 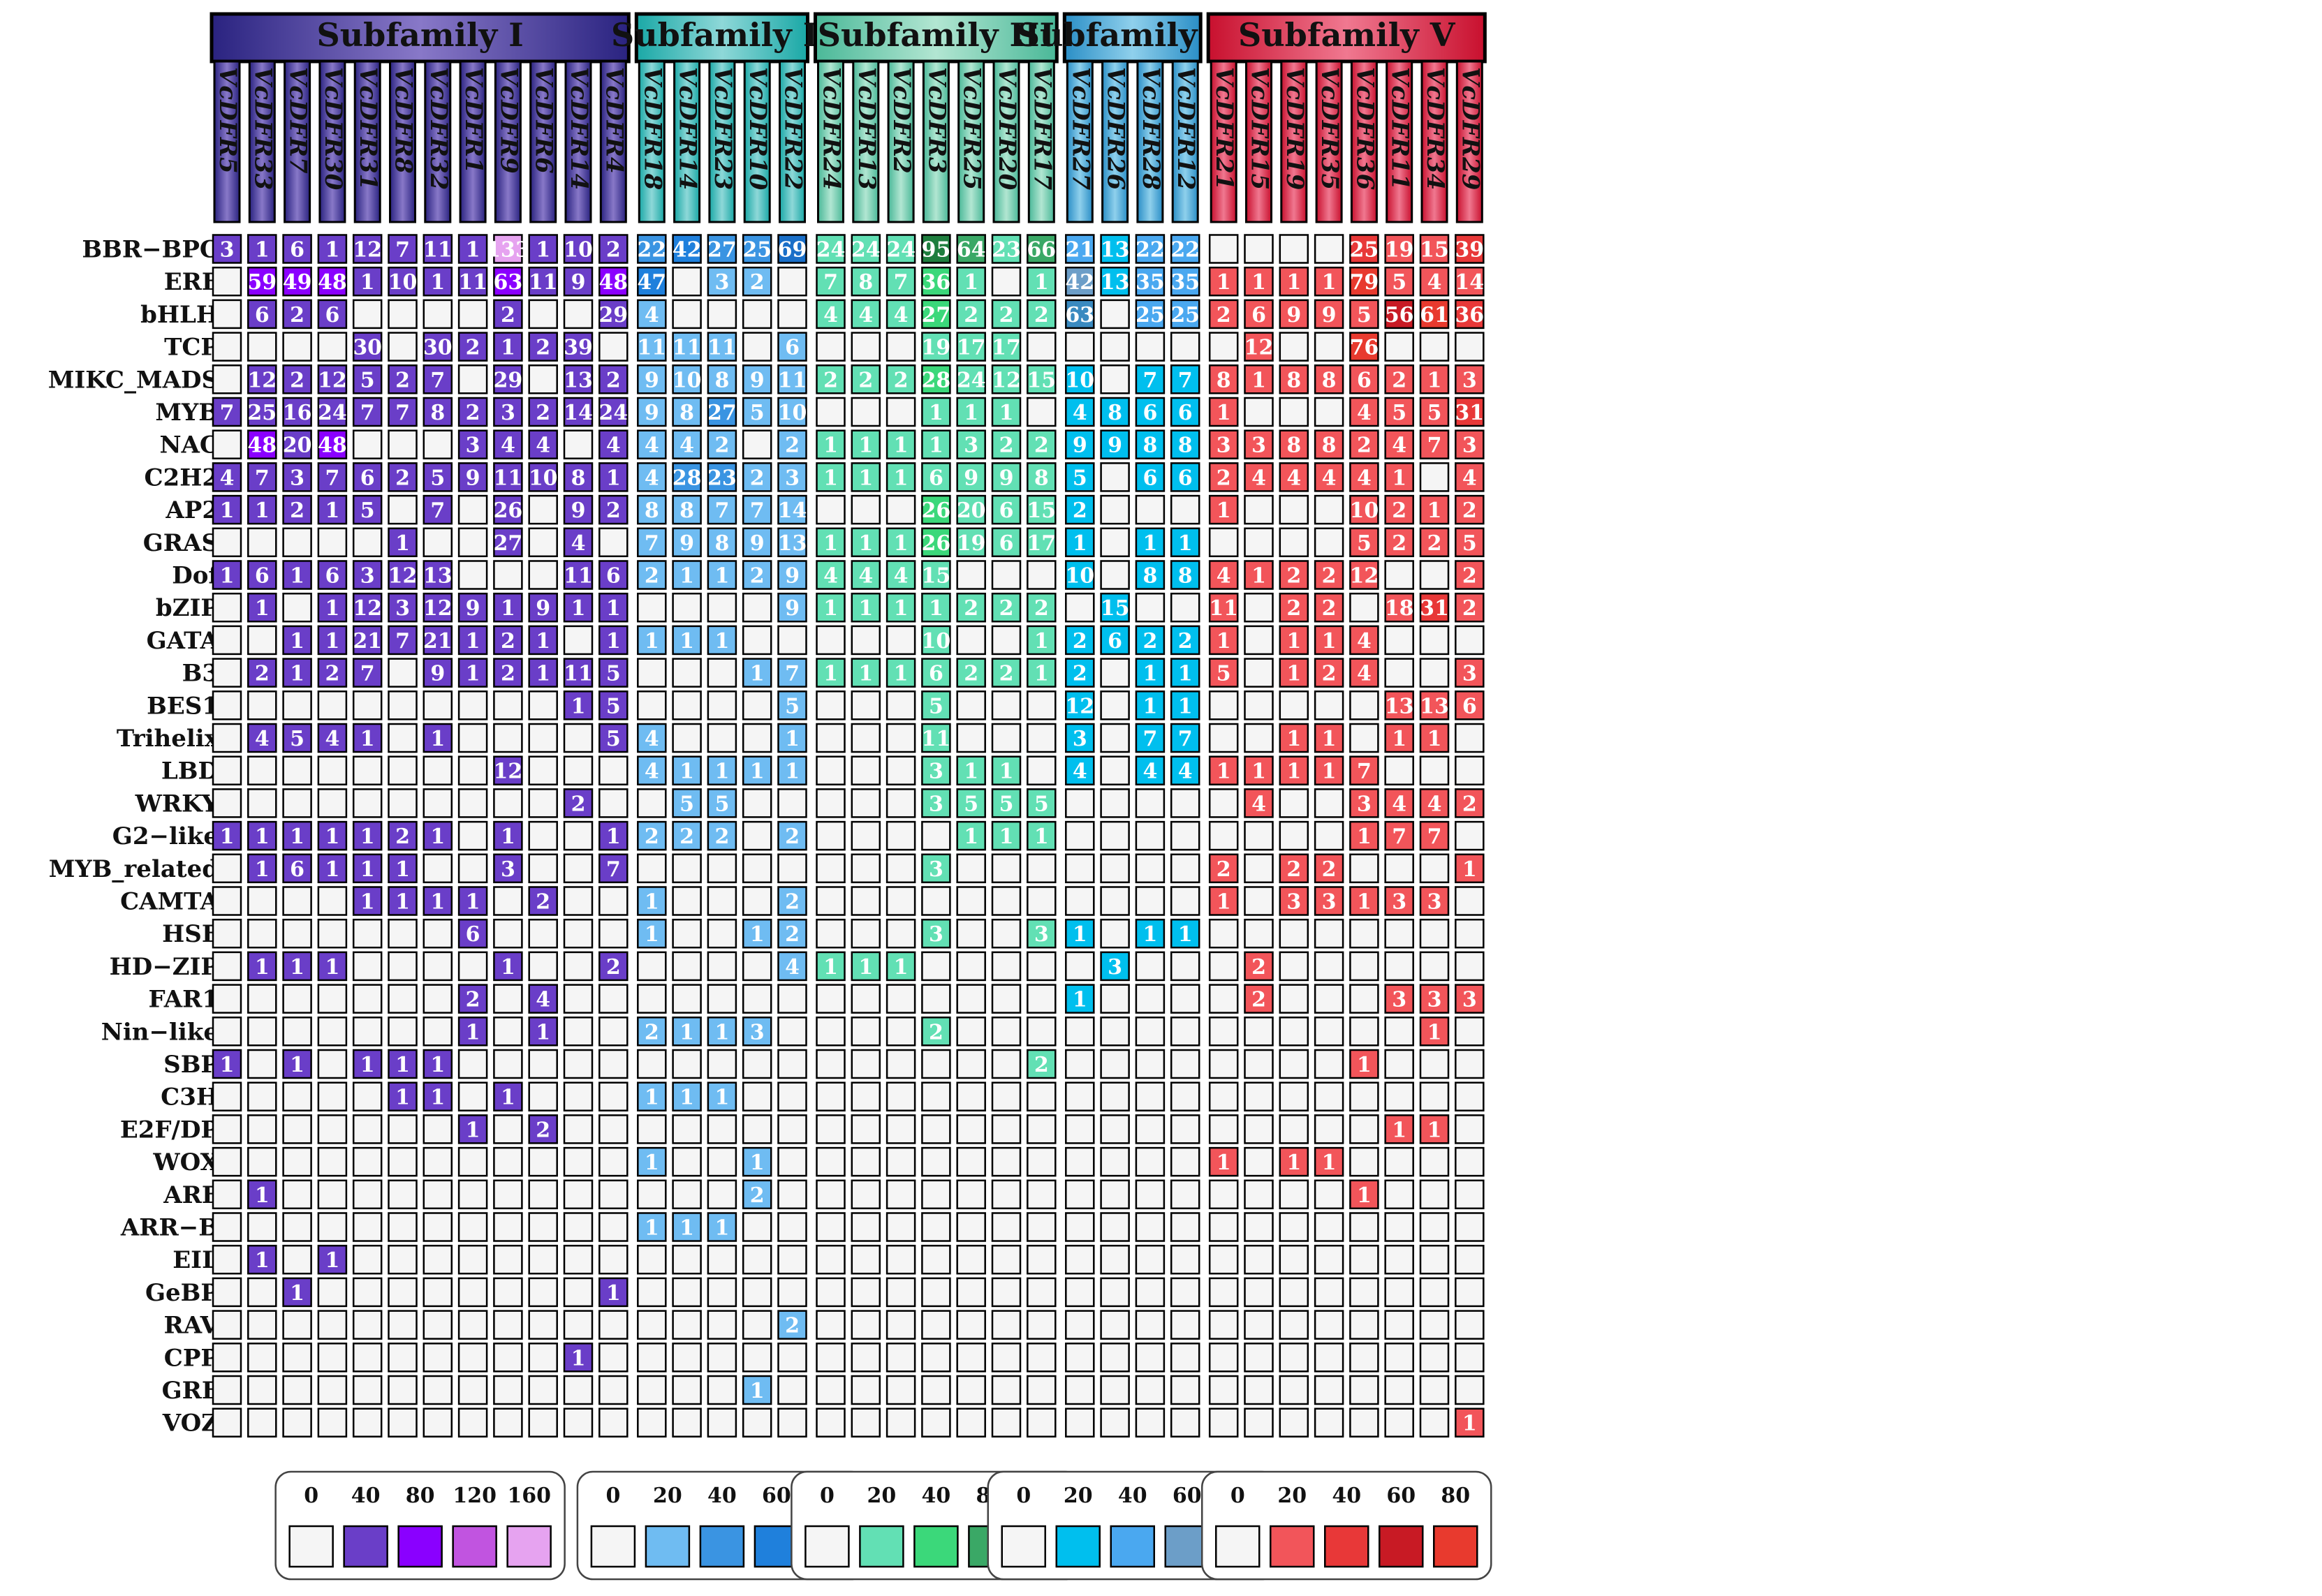 I want to click on column-label: VcDFR26, so click(x=1116, y=128).